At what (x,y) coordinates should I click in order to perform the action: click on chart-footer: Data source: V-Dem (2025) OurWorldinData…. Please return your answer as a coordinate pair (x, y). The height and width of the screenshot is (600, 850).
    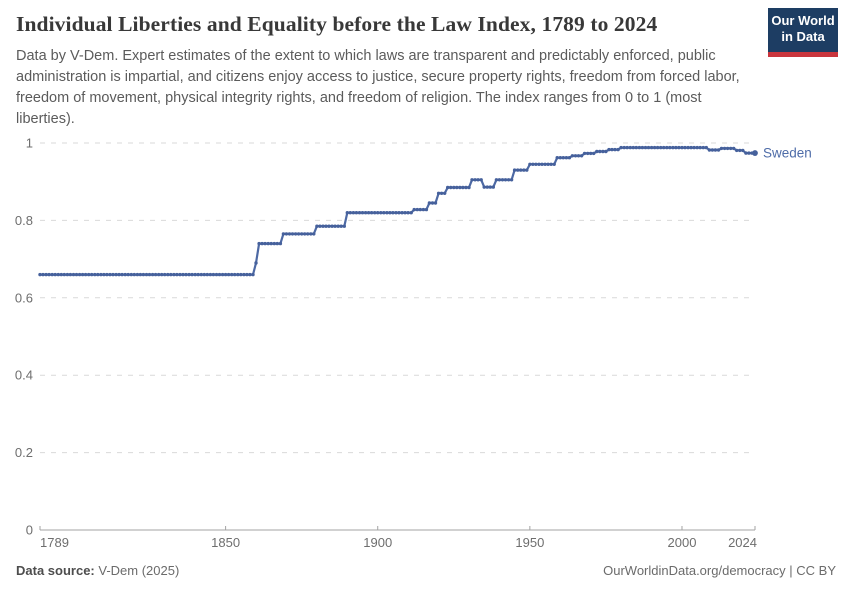
    Looking at the image, I should click on (426, 570).